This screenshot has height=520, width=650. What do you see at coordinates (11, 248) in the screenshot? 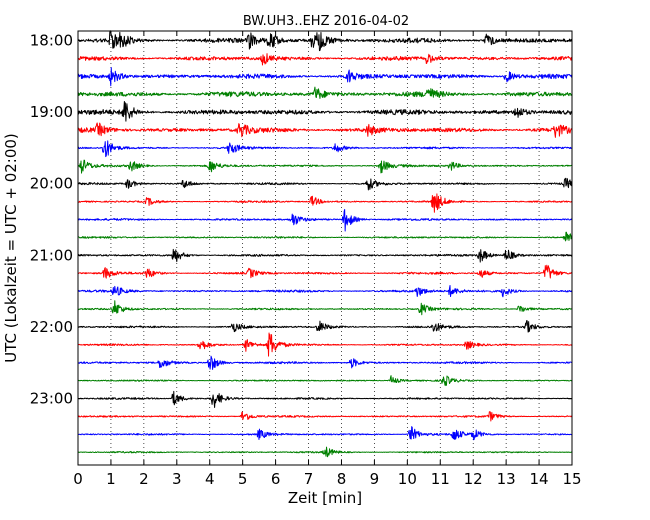
I see `y-axis-label: UTC (Lokalzeit = UTC + 02:00)` at bounding box center [11, 248].